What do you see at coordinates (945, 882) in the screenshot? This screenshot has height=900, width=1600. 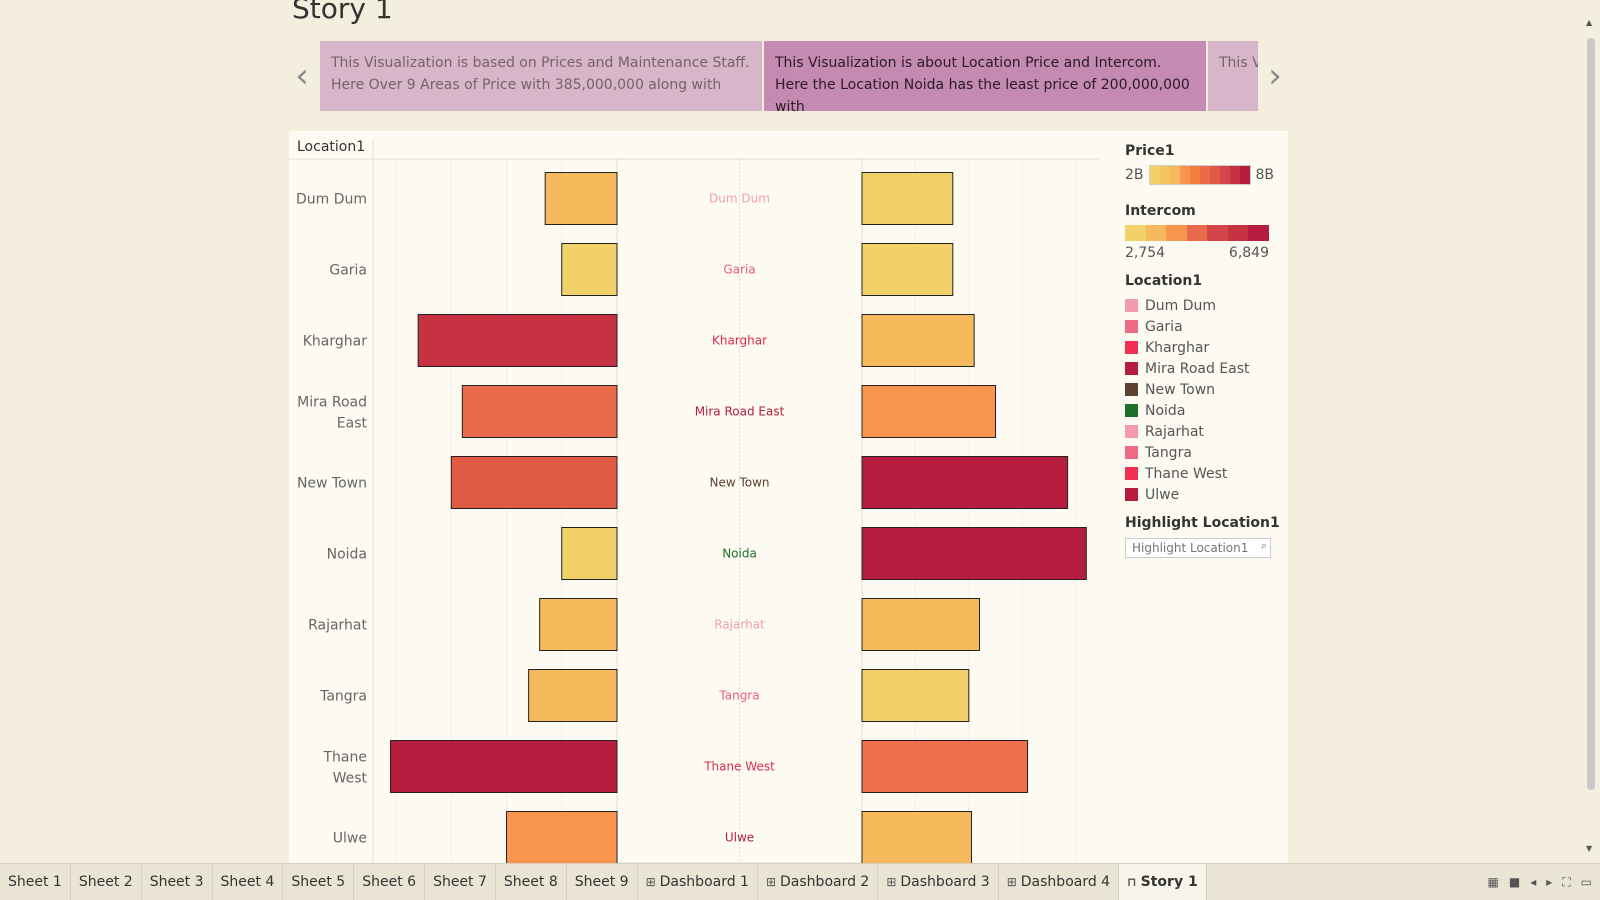 I see `tab-label: Dashboard 3` at bounding box center [945, 882].